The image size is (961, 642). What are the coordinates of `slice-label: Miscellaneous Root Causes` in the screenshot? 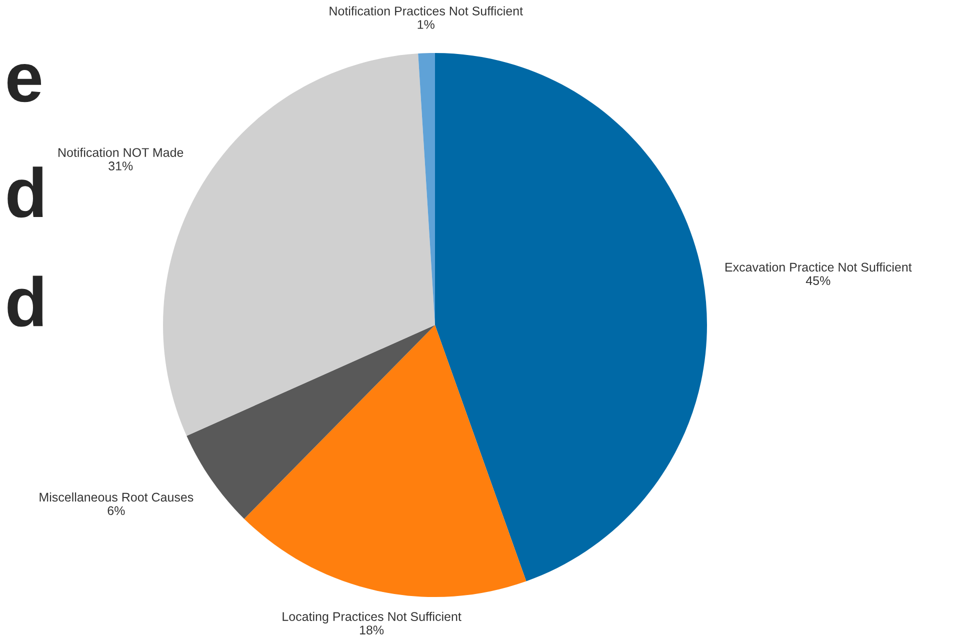 It's located at (117, 497).